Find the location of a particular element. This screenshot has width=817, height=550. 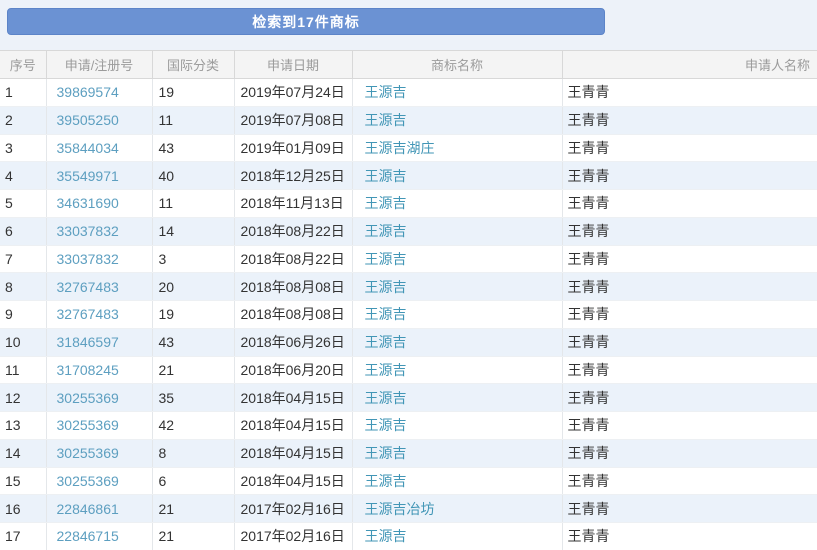

cell-trademark-name-link: 王源吉冶坊 is located at coordinates (457, 508).